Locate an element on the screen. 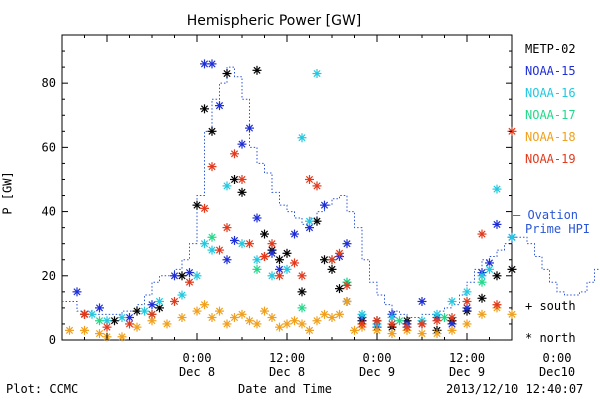 This screenshot has width=600, height=400. y-tick-label: 80 is located at coordinates (49, 83).